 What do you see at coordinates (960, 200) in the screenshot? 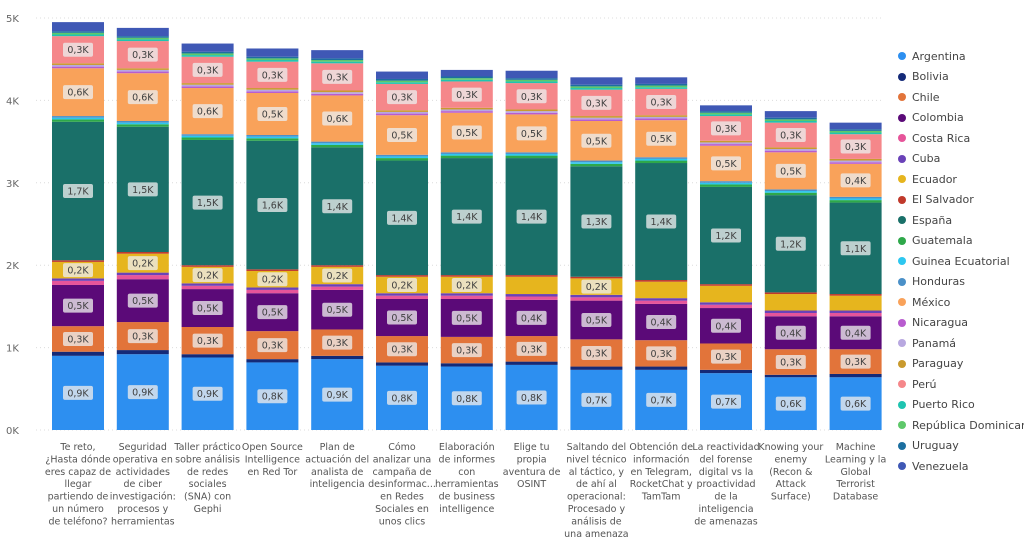
I see `legend-item: El Salvador` at bounding box center [960, 200].